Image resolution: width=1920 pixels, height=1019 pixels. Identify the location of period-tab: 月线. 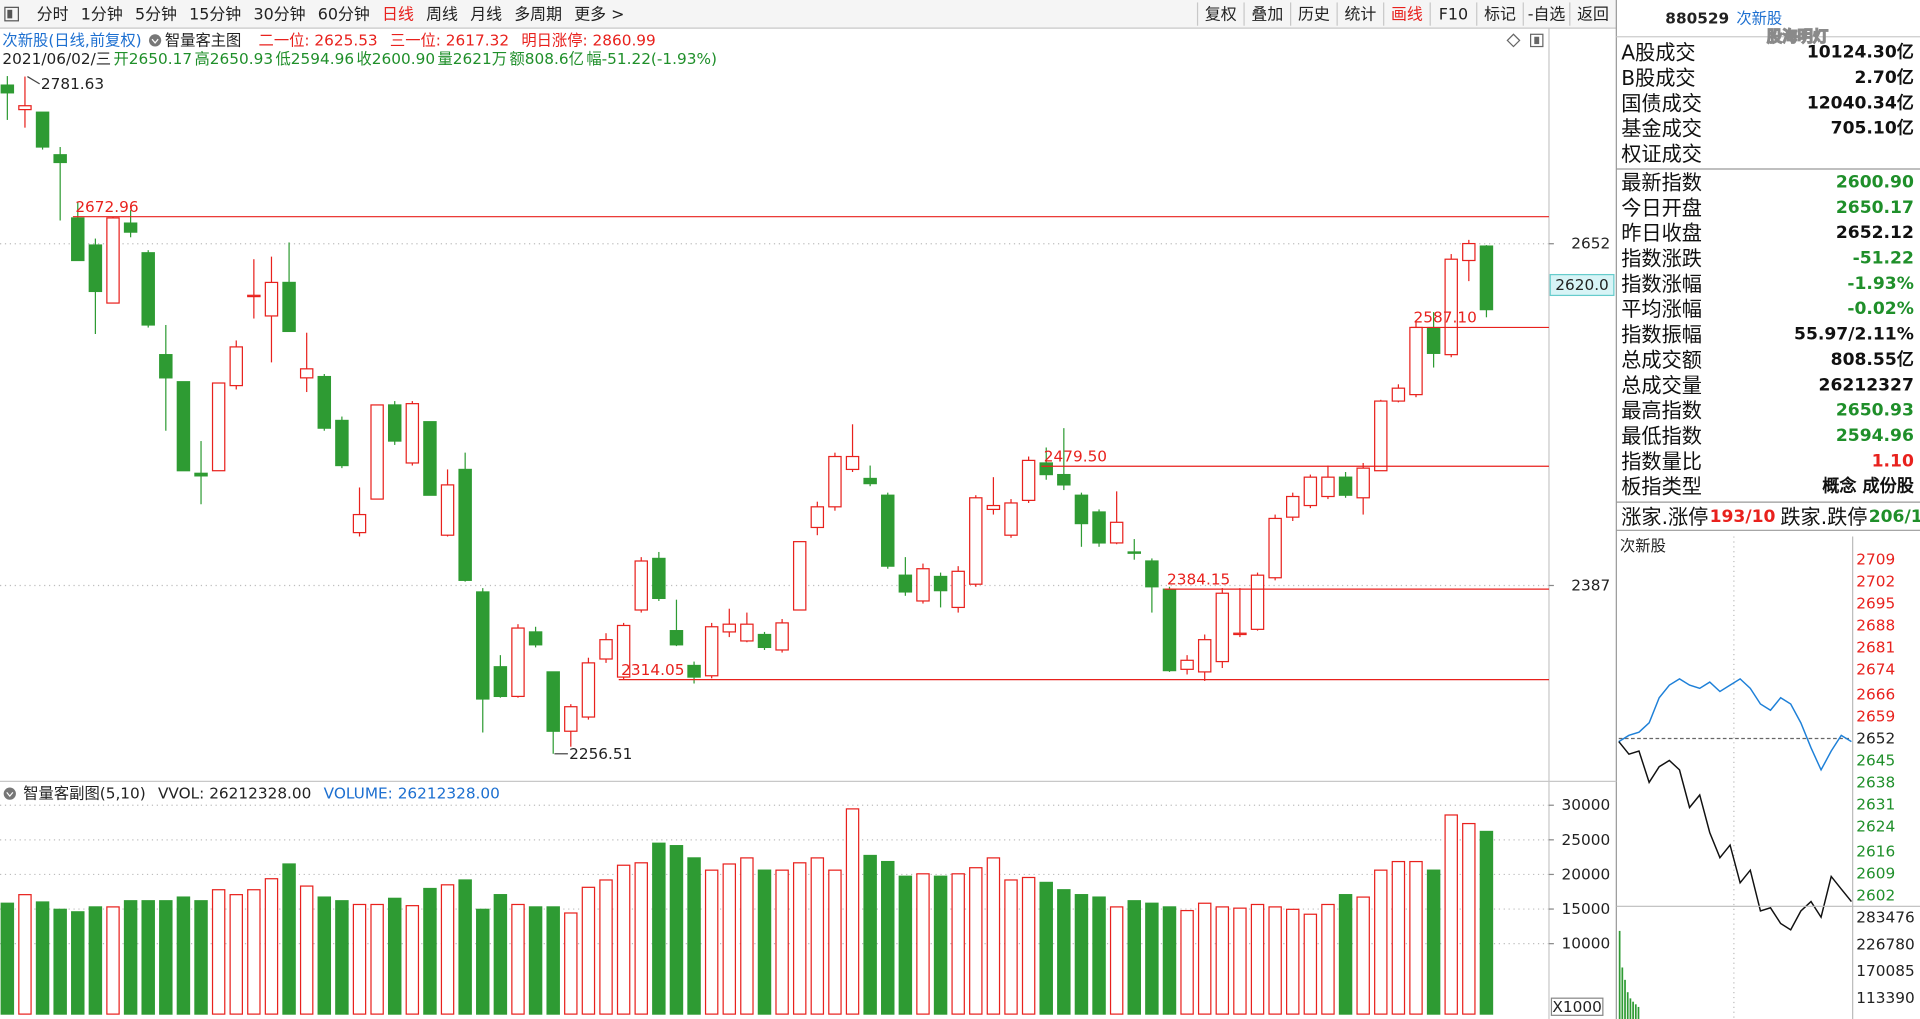
(486, 14).